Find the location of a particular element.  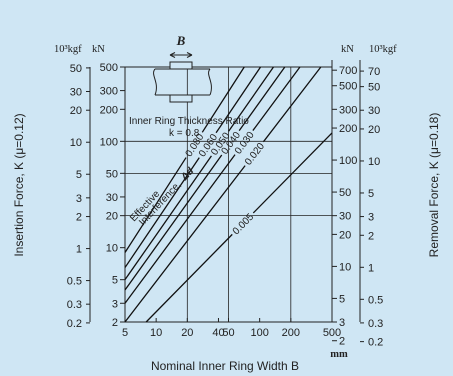

inner-ring-top is located at coordinates (181, 65).